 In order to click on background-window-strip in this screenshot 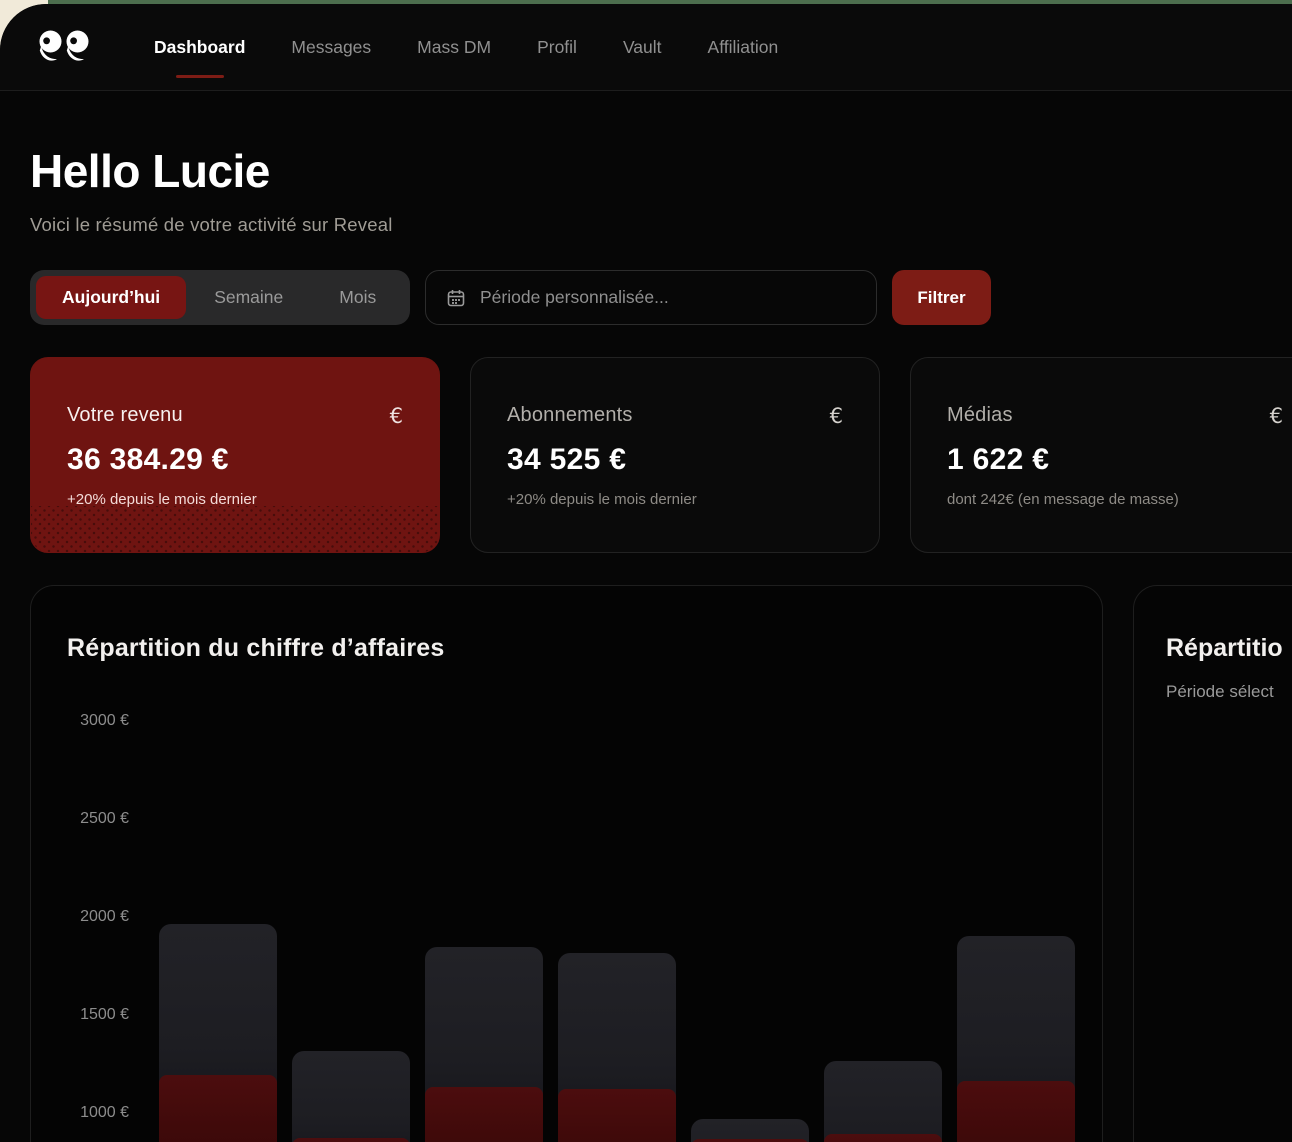, I will do `click(670, 2)`.